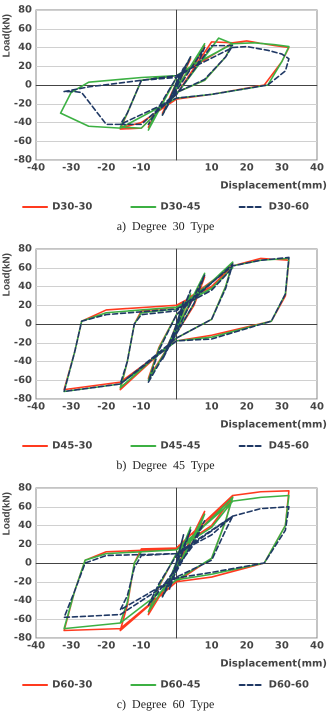 This screenshot has height=718, width=331. Describe the element at coordinates (165, 465) in the screenshot. I see `text: b) Degree 45 Type` at that location.